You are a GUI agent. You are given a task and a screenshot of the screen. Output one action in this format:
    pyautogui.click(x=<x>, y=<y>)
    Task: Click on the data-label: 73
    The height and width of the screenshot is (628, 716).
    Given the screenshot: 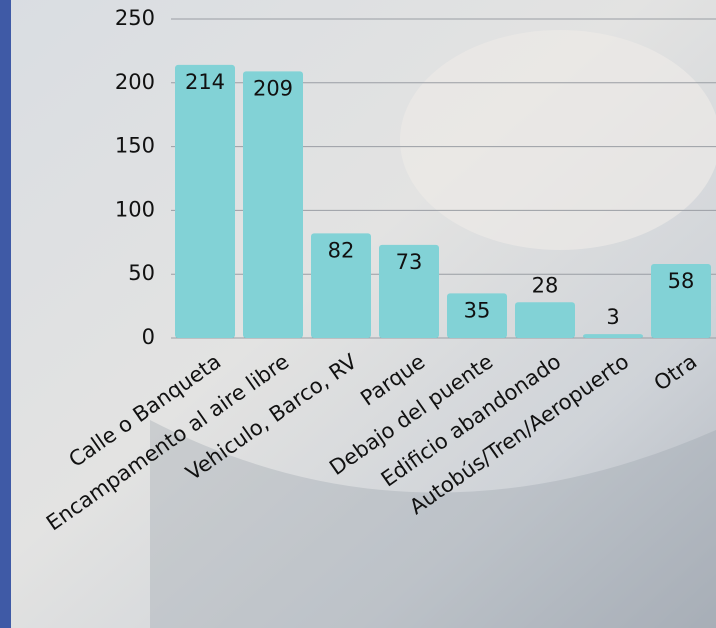 What is the action you would take?
    pyautogui.click(x=409, y=262)
    